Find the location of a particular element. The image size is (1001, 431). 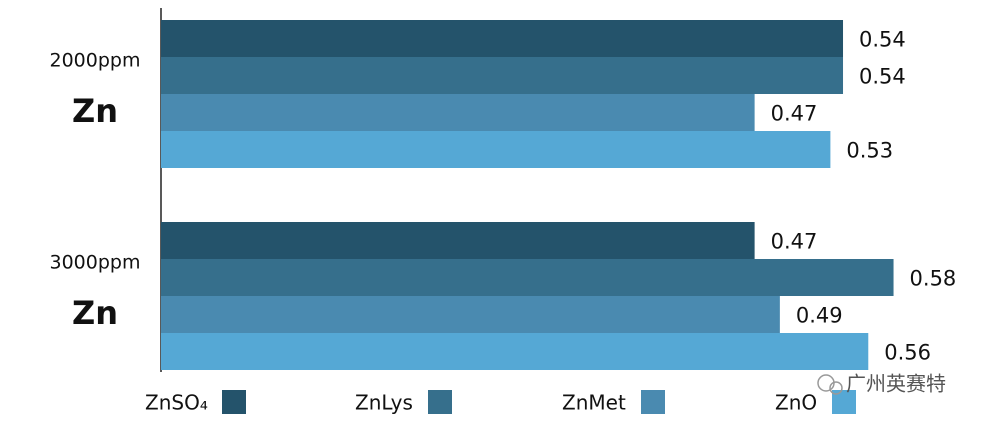

category-label: 2000ppm is located at coordinates (95, 61).